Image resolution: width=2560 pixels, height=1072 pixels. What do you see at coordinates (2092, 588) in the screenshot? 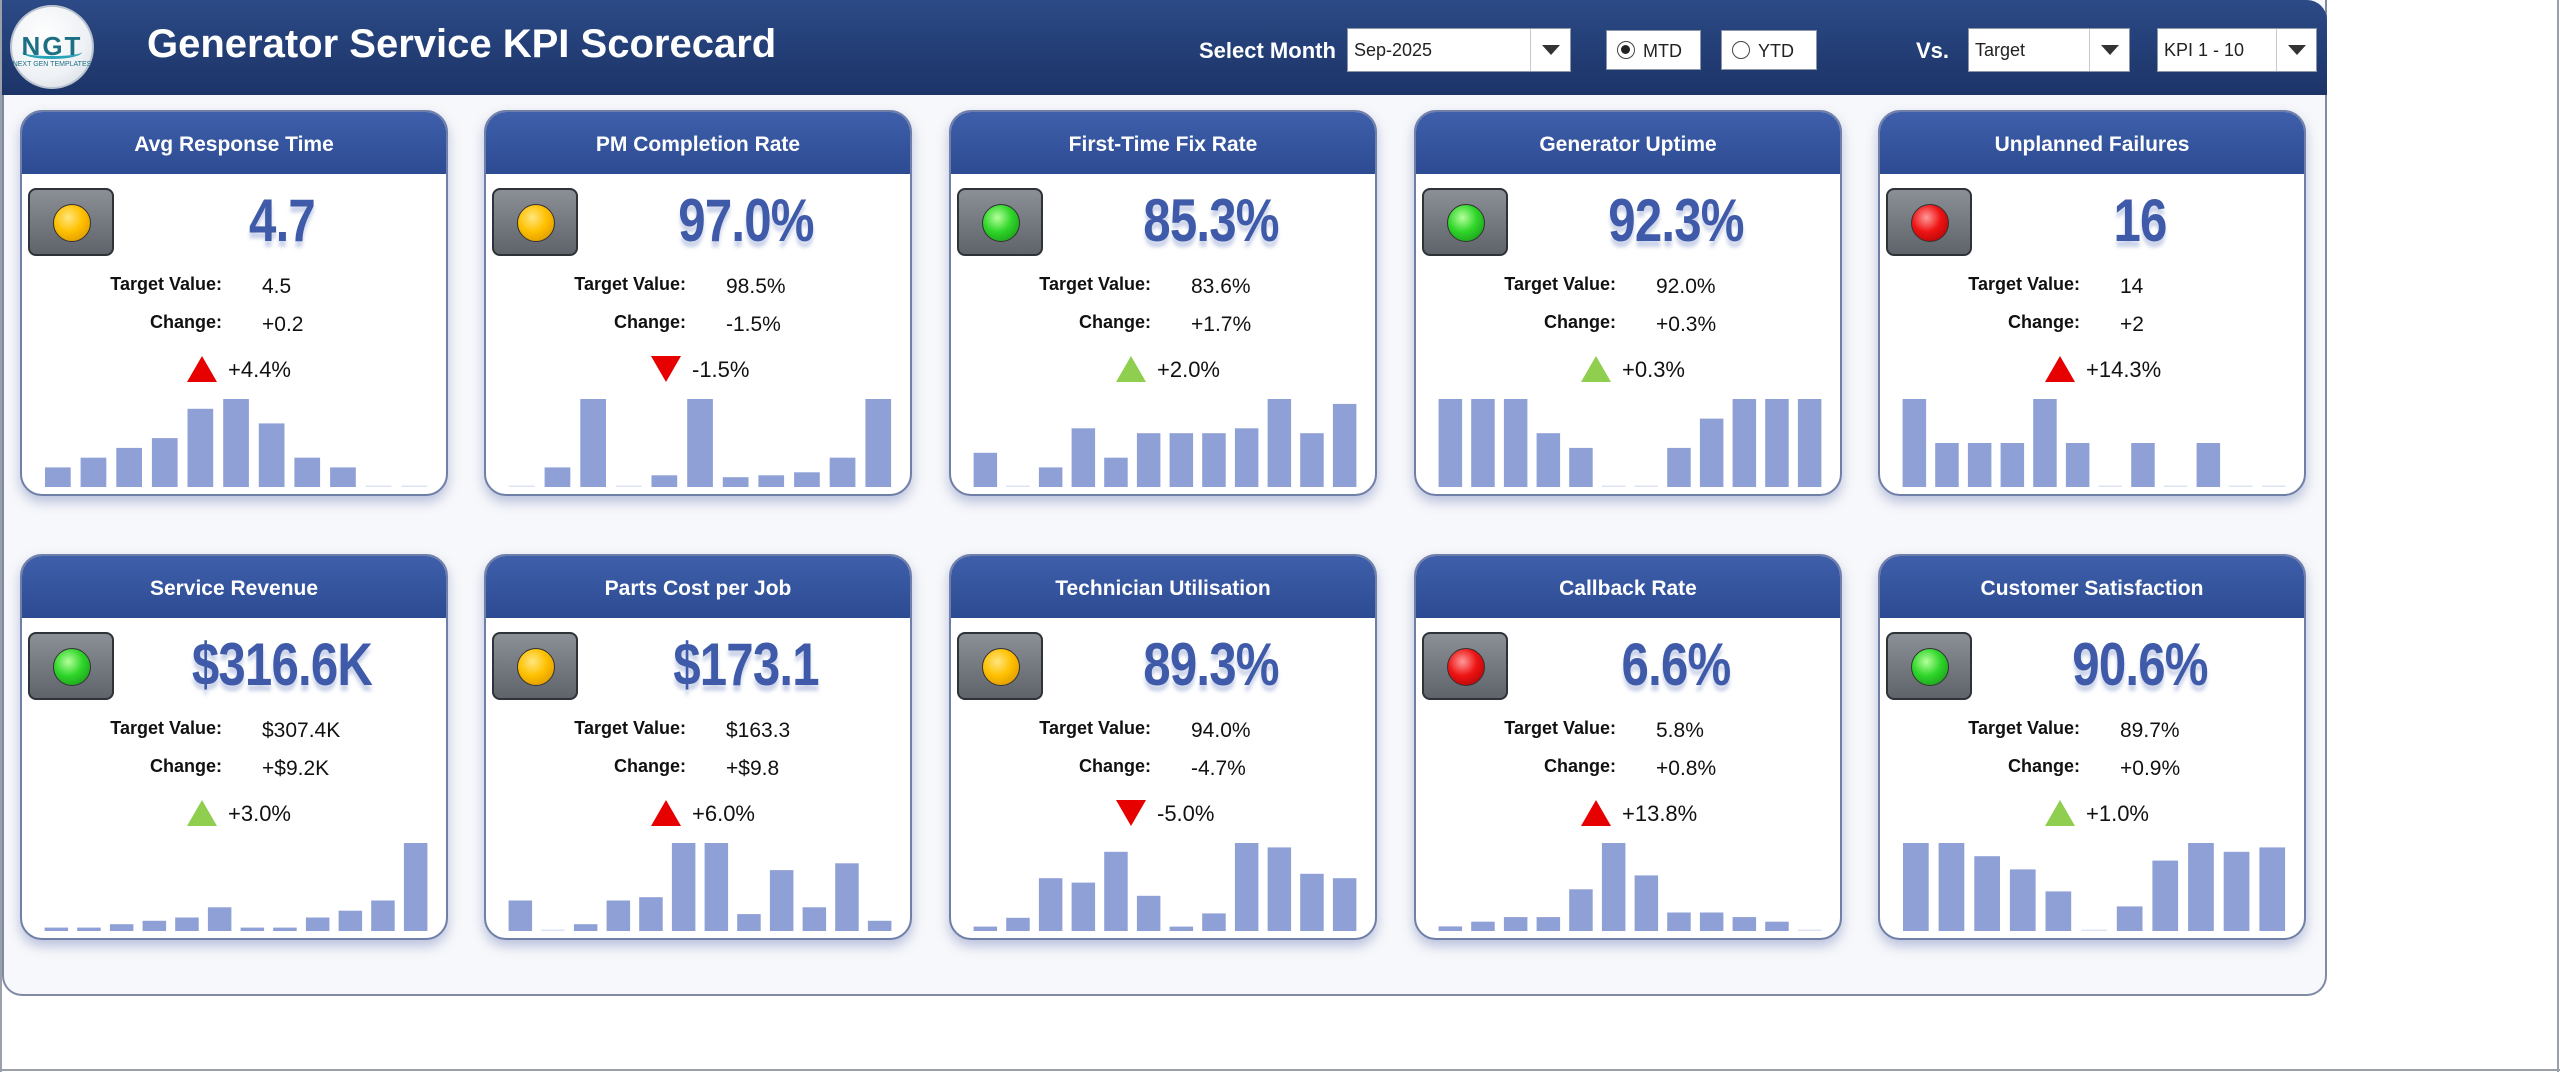
I see `kpi-card-title: Customer Satisfaction` at bounding box center [2092, 588].